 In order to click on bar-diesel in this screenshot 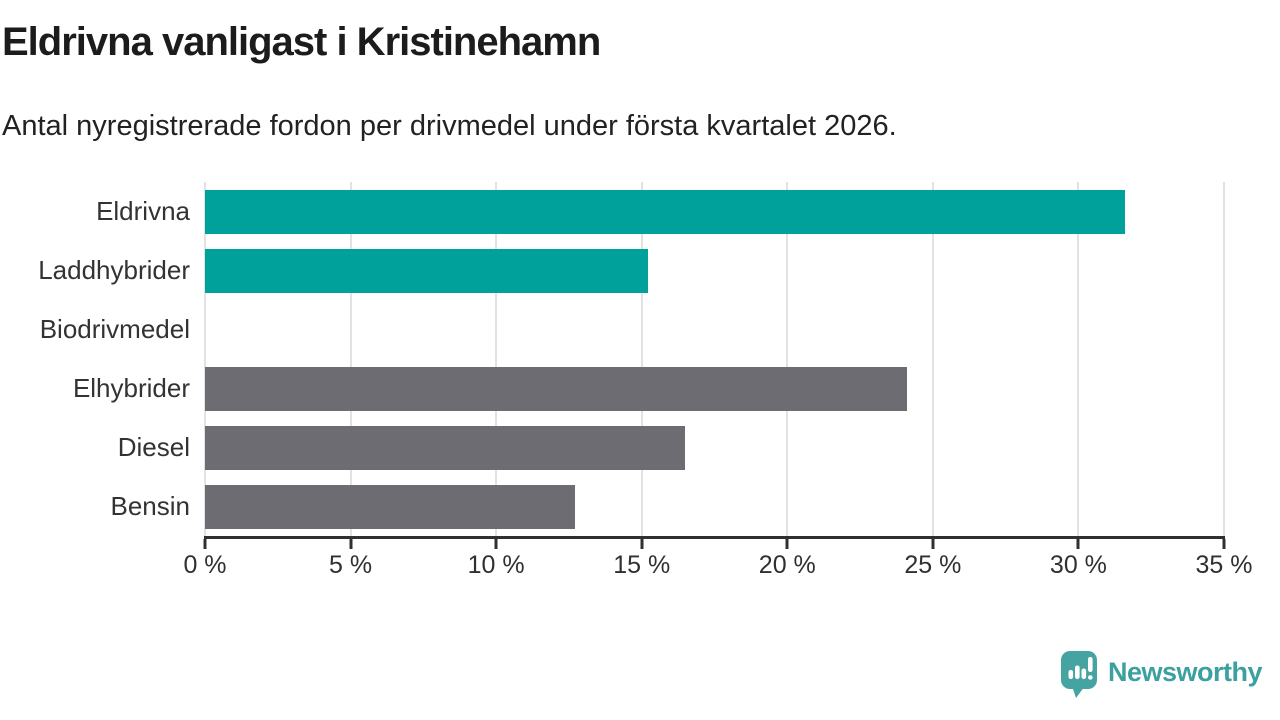, I will do `click(445, 447)`.